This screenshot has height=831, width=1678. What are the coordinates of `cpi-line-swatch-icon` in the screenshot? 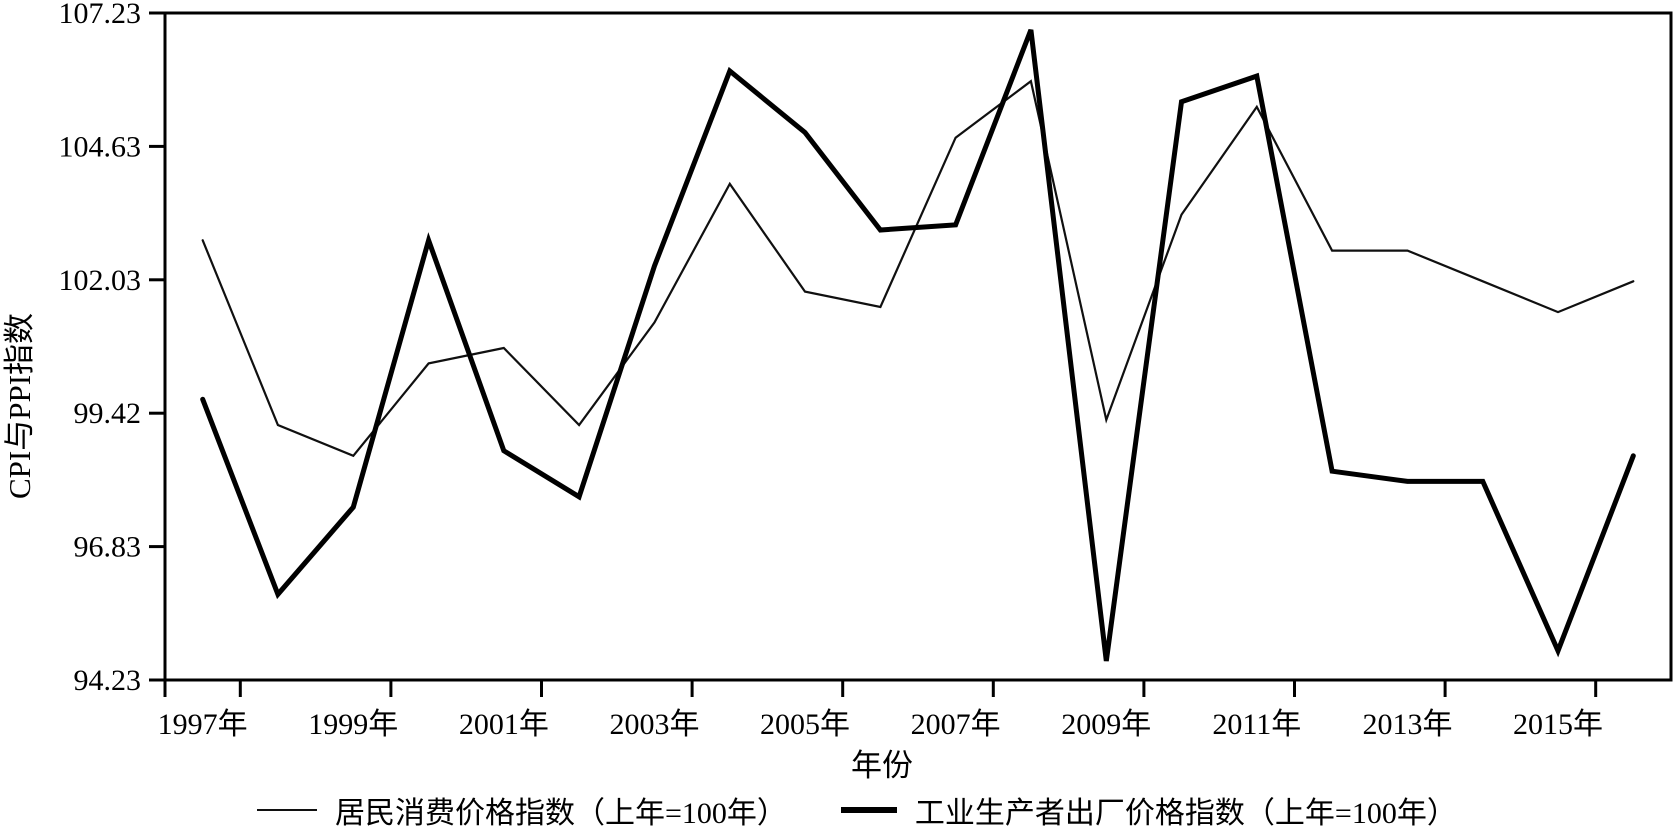 It's located at (287, 810).